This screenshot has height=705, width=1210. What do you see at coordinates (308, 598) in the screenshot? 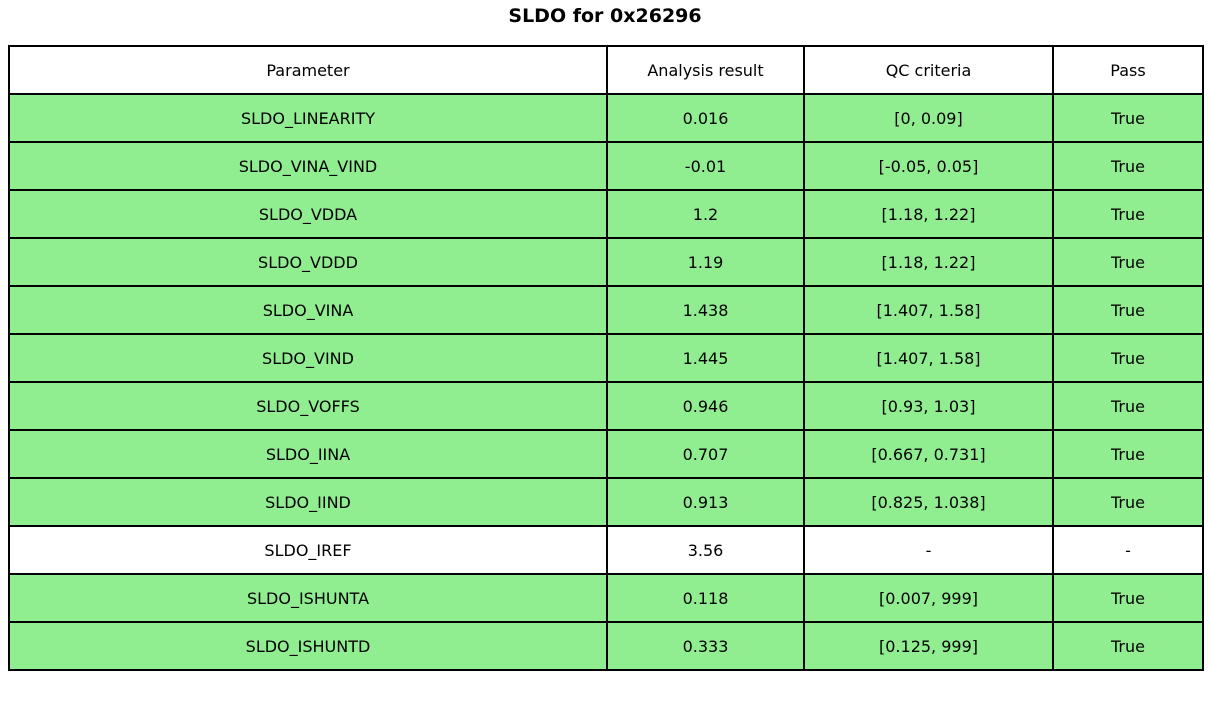
I see `parameter-cell: SLDO_ISHUNTA` at bounding box center [308, 598].